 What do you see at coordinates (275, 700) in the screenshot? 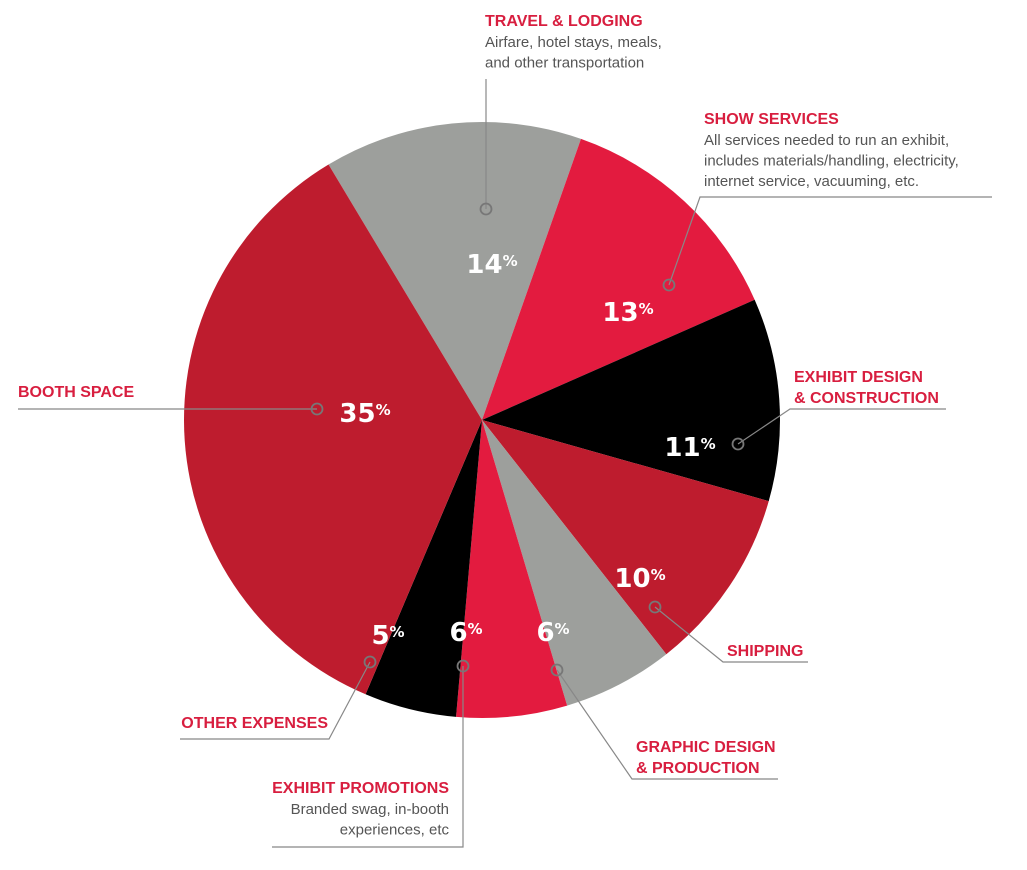
I see `leader-line-other-expenses` at bounding box center [275, 700].